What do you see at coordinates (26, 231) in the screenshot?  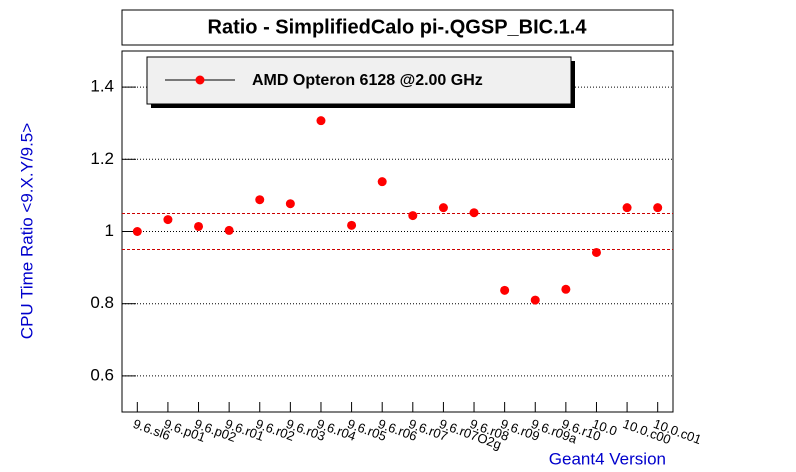 I see `y-axis-label: CPU Time Ratio <9.X.Y/9.5>` at bounding box center [26, 231].